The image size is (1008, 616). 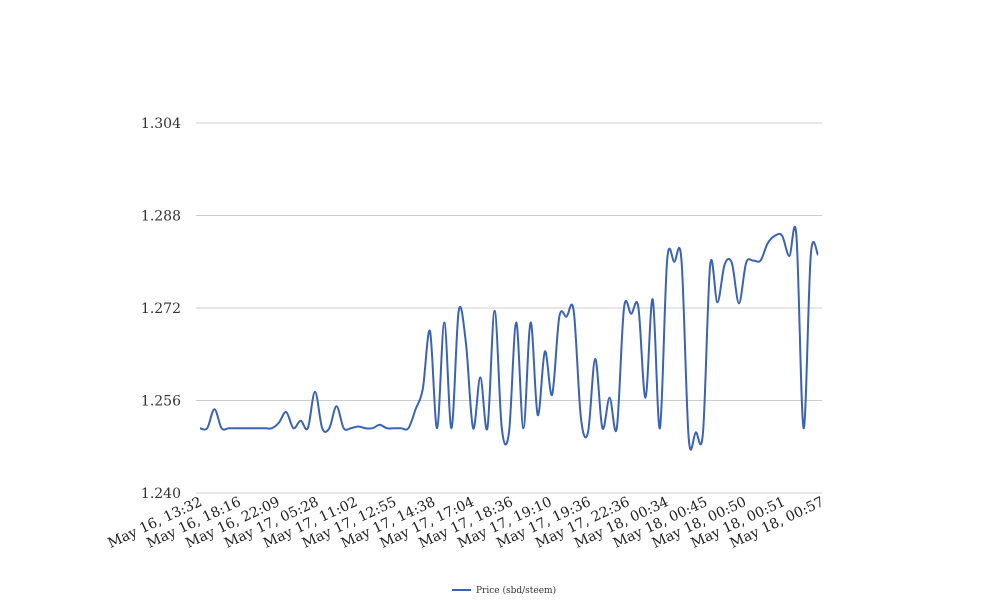 I want to click on y-tick-label: 1.272, so click(x=161, y=309).